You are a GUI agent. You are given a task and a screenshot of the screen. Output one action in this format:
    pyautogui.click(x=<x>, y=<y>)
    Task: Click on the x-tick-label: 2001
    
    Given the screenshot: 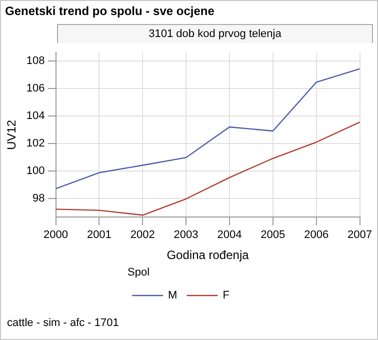 What is the action you would take?
    pyautogui.click(x=99, y=234)
    